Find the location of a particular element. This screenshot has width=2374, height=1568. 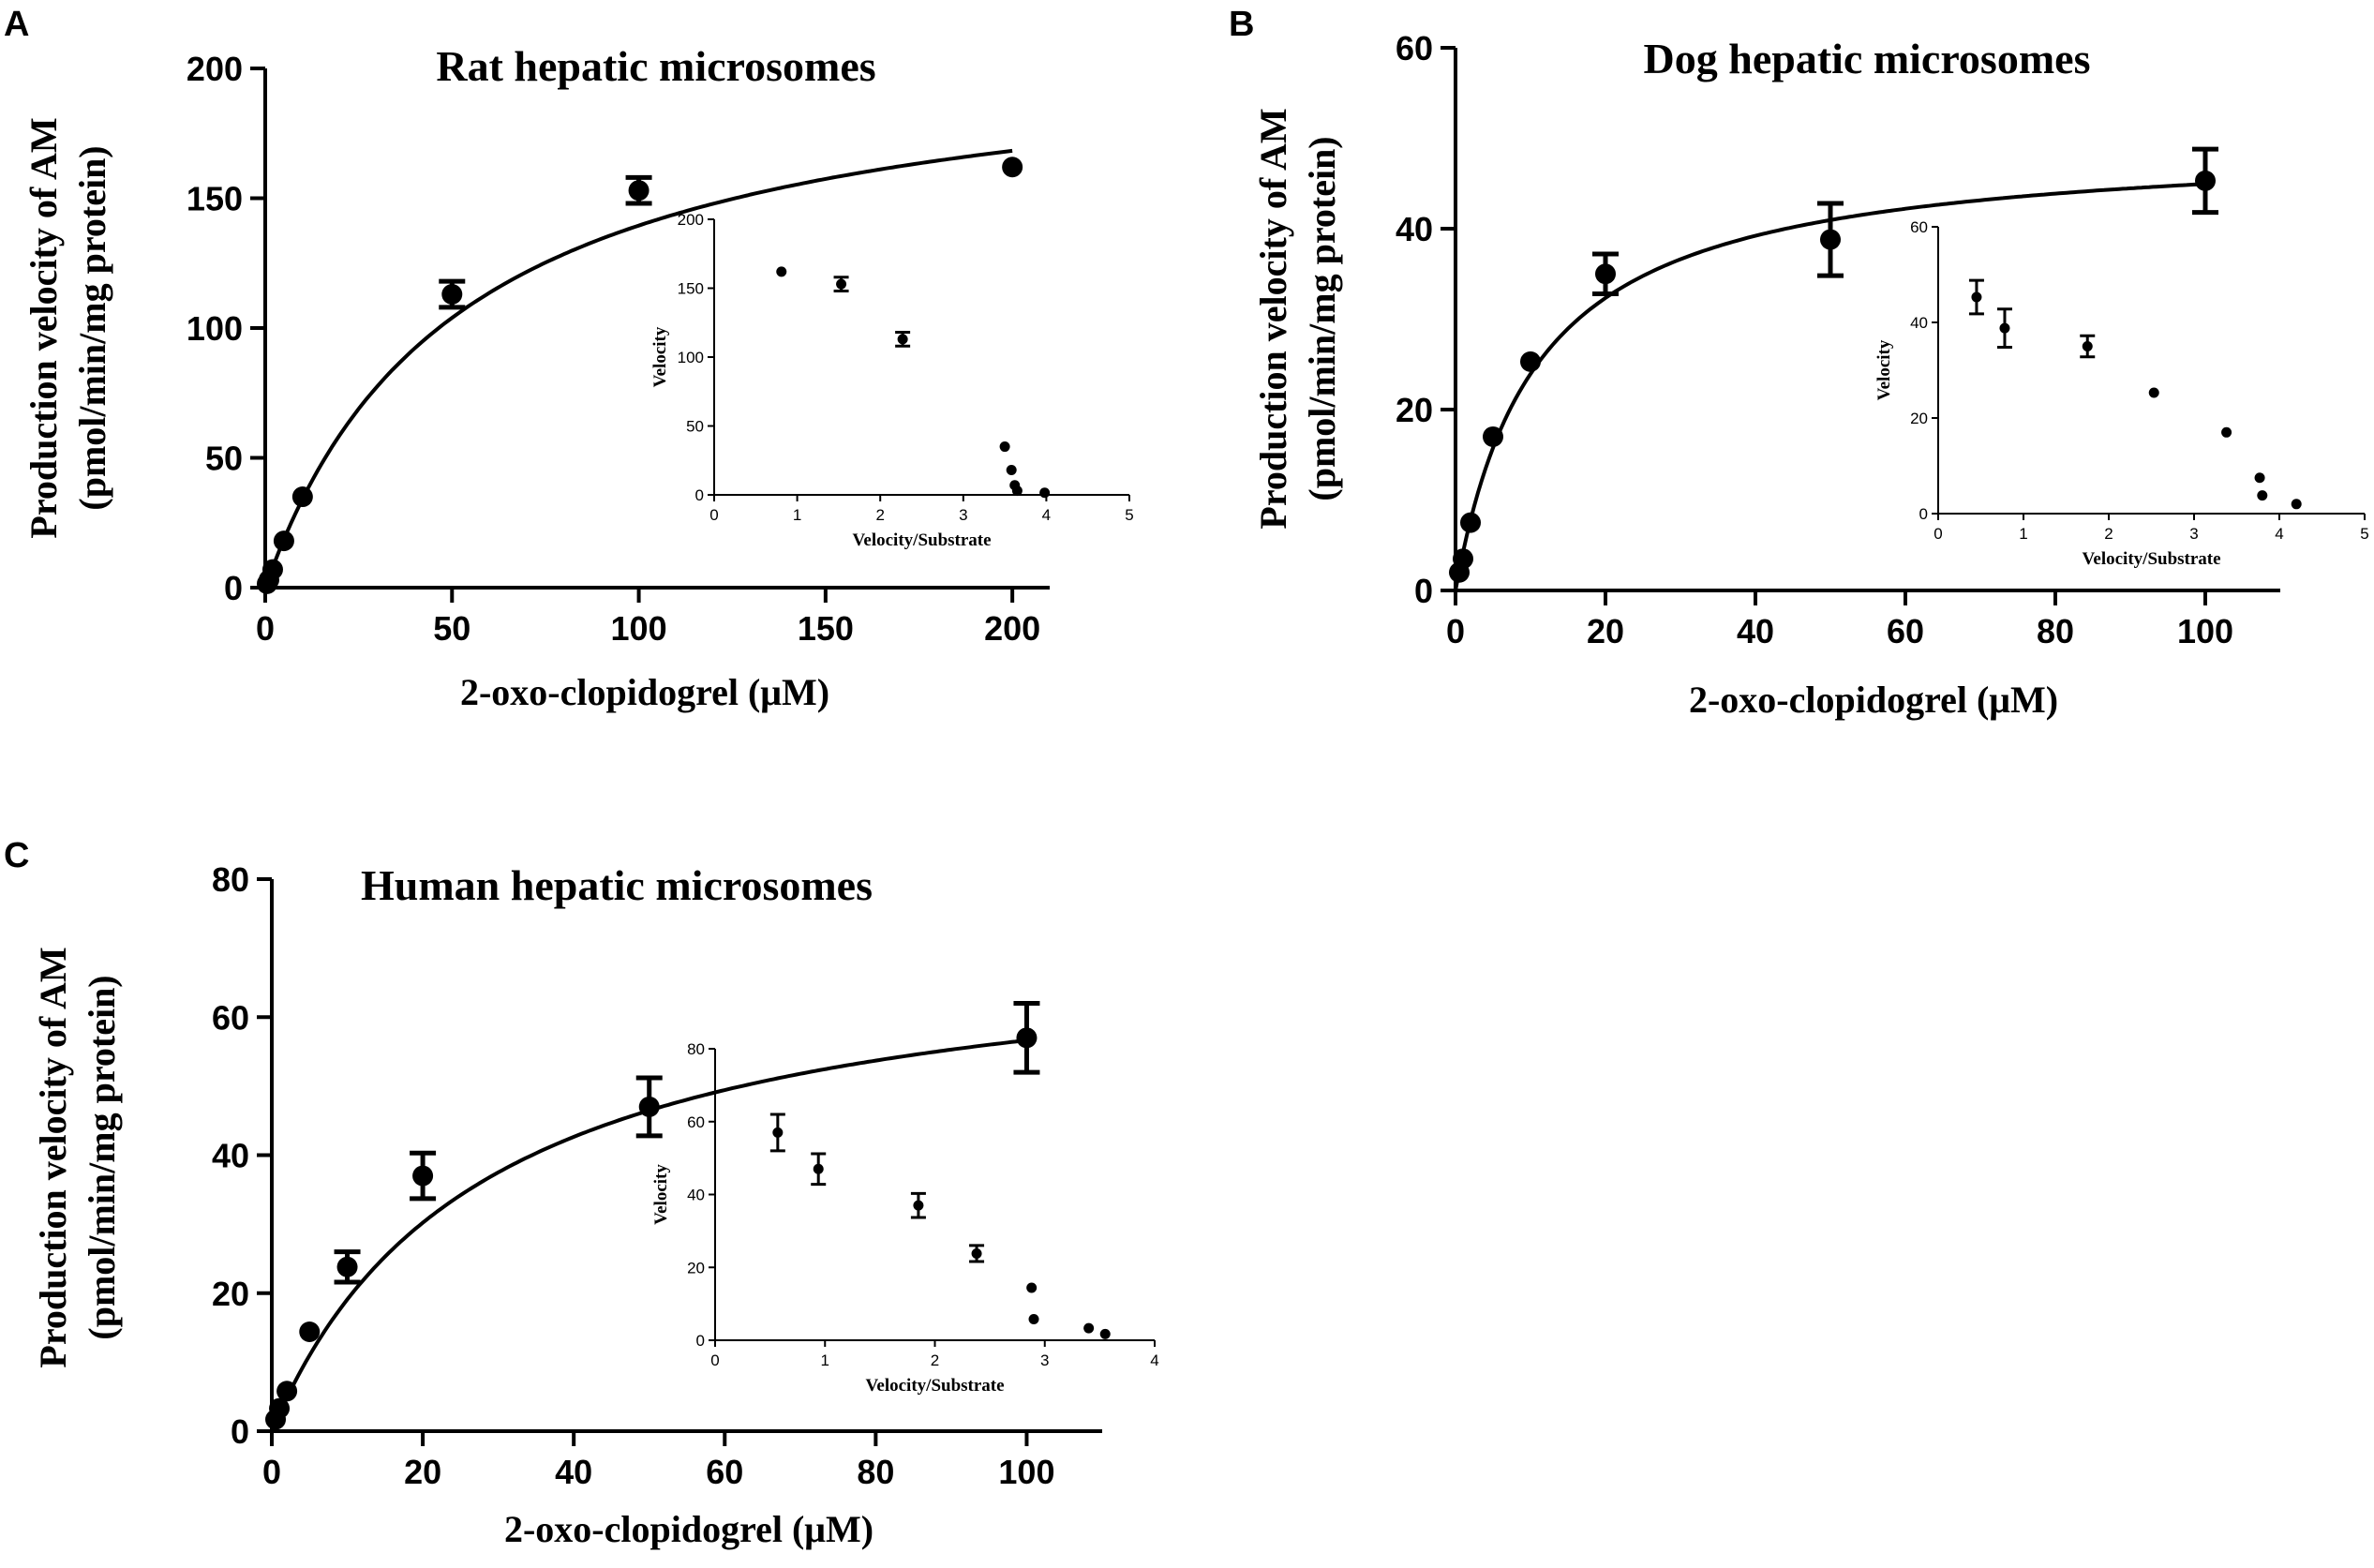

chart-title: Dog hepatic microsomes is located at coordinates (1867, 59).